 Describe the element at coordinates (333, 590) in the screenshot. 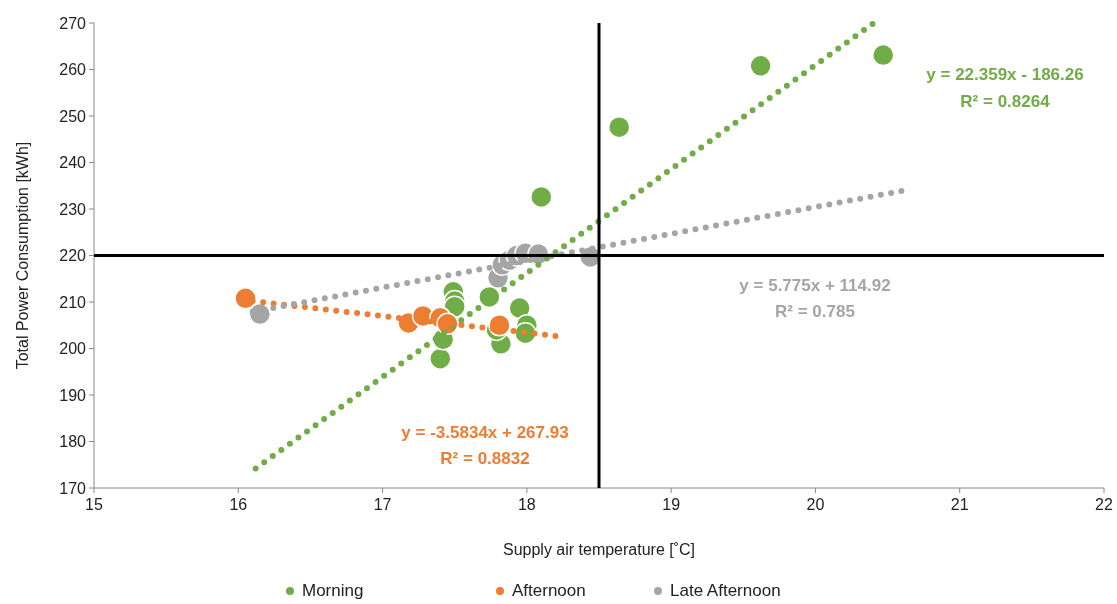

I see `legend-label: Morning` at that location.